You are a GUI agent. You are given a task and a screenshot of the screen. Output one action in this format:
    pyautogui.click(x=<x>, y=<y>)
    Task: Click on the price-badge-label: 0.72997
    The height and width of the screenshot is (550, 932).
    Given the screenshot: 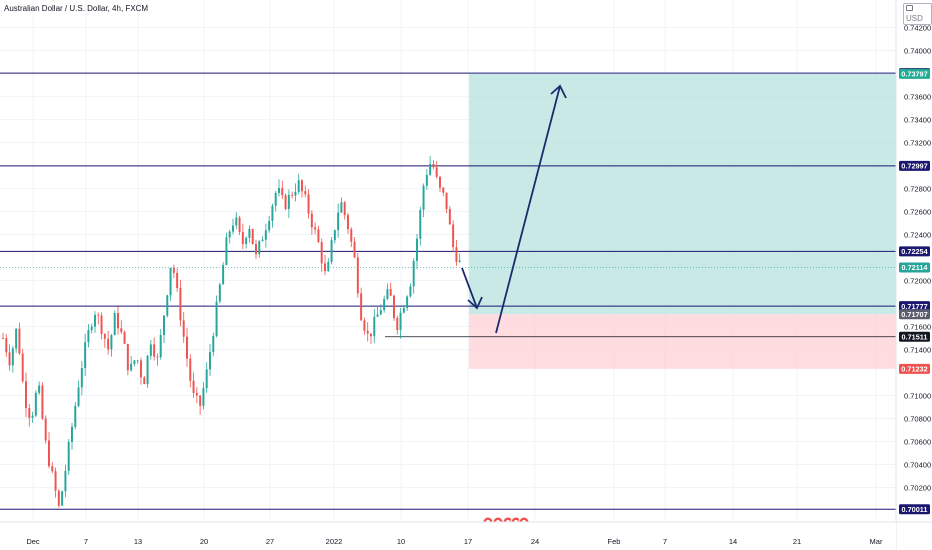 What is the action you would take?
    pyautogui.click(x=914, y=166)
    